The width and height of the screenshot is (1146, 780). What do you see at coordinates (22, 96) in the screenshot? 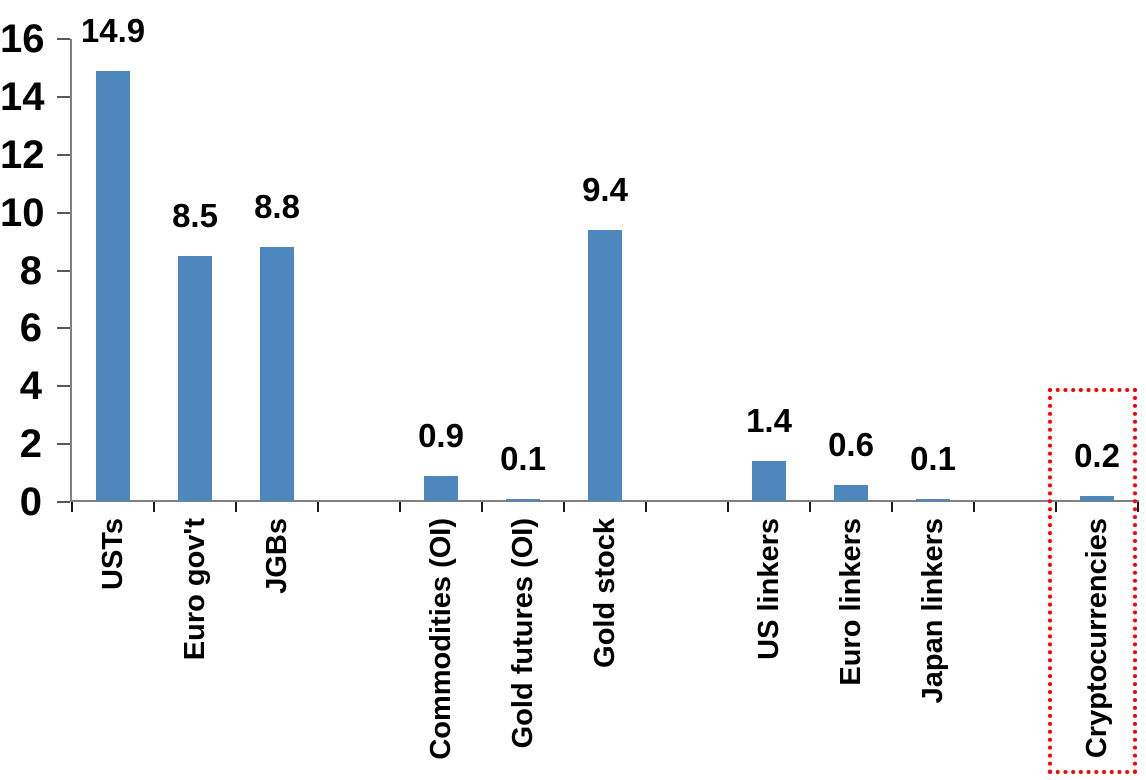
I see `y-axis-tick-label: 14` at bounding box center [22, 96].